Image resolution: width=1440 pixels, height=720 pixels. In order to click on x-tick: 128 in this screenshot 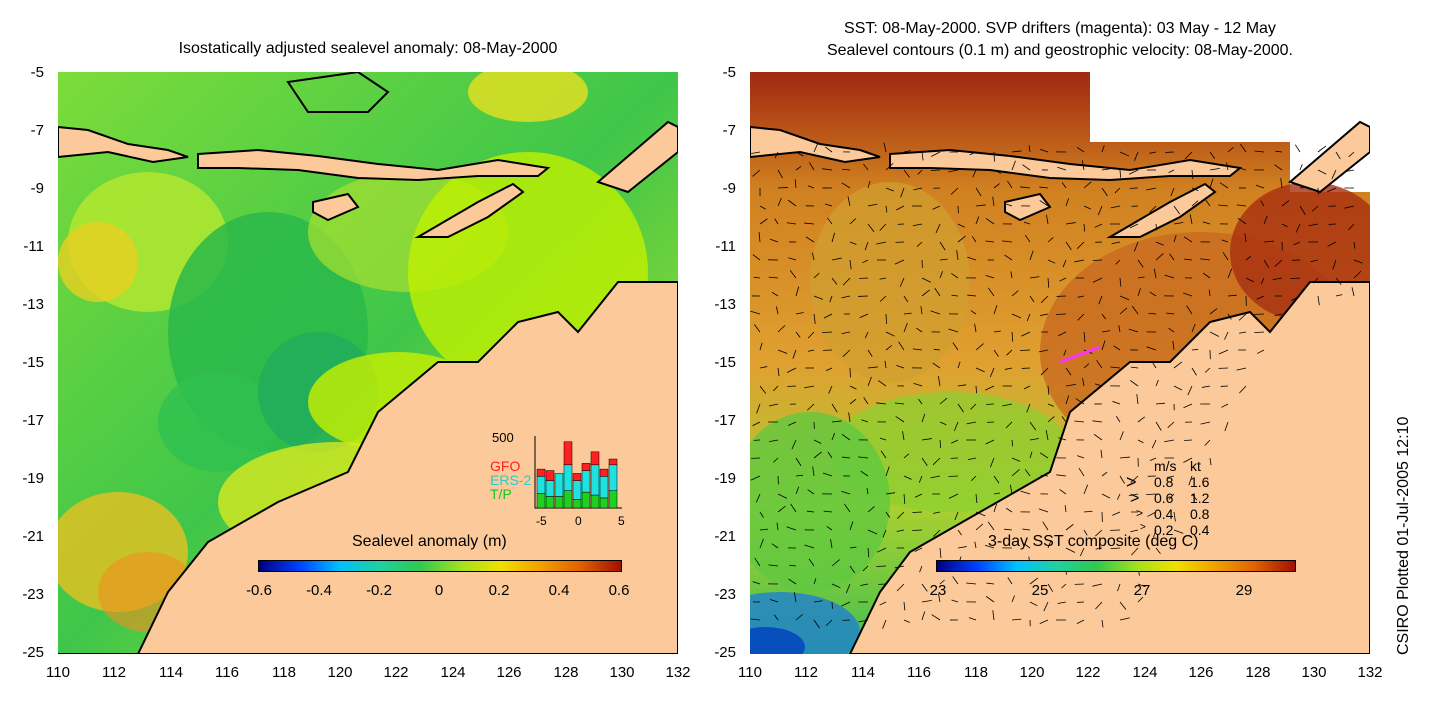, I will do `click(1258, 672)`.